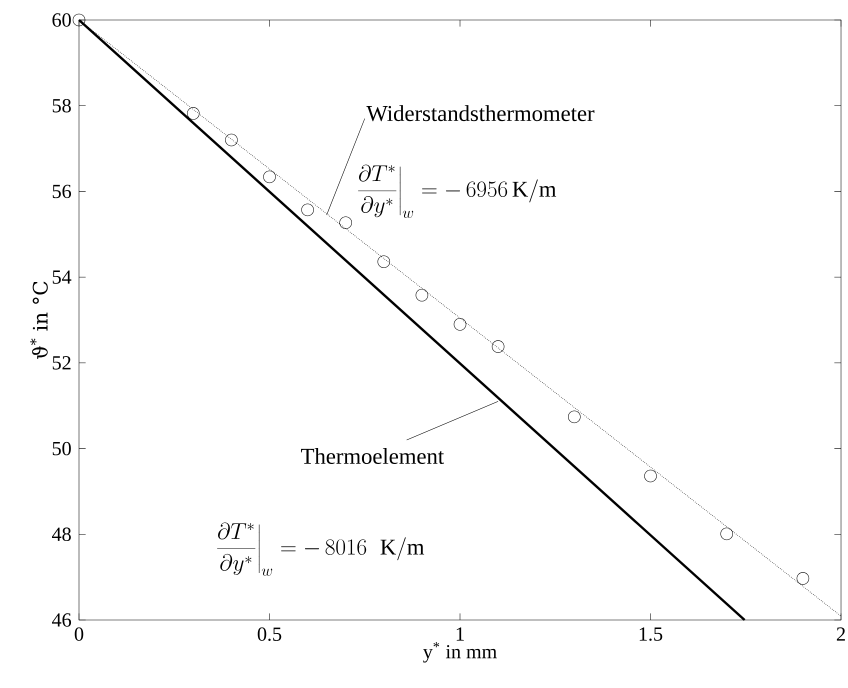  What do you see at coordinates (460, 634) in the screenshot?
I see `x-tick-label: 1` at bounding box center [460, 634].